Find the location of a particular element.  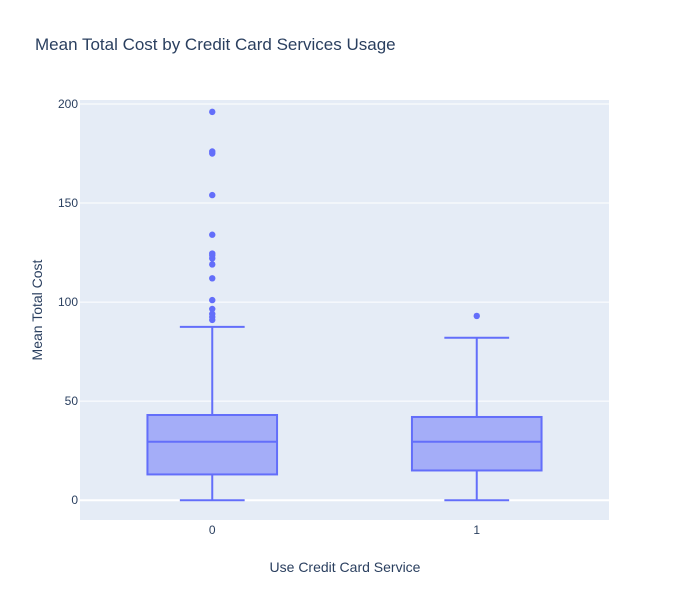

x-axis-title: Use Credit Card Service is located at coordinates (345, 567).